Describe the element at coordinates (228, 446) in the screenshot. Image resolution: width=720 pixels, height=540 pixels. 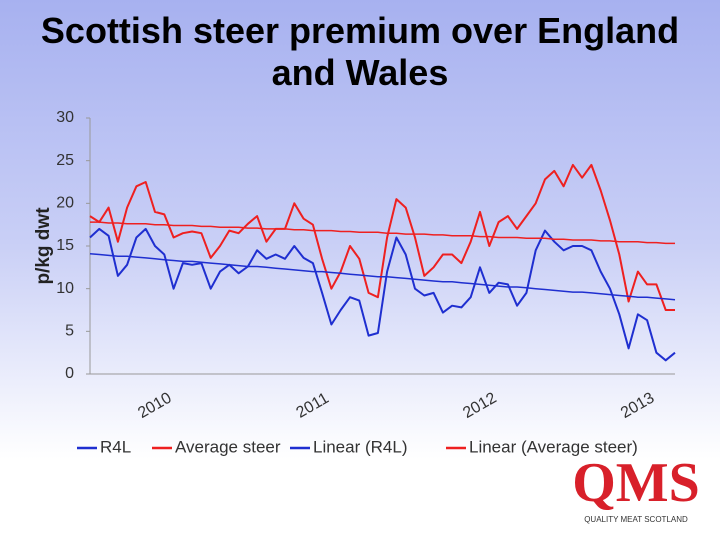
I see `legend-label: Average steer` at that location.